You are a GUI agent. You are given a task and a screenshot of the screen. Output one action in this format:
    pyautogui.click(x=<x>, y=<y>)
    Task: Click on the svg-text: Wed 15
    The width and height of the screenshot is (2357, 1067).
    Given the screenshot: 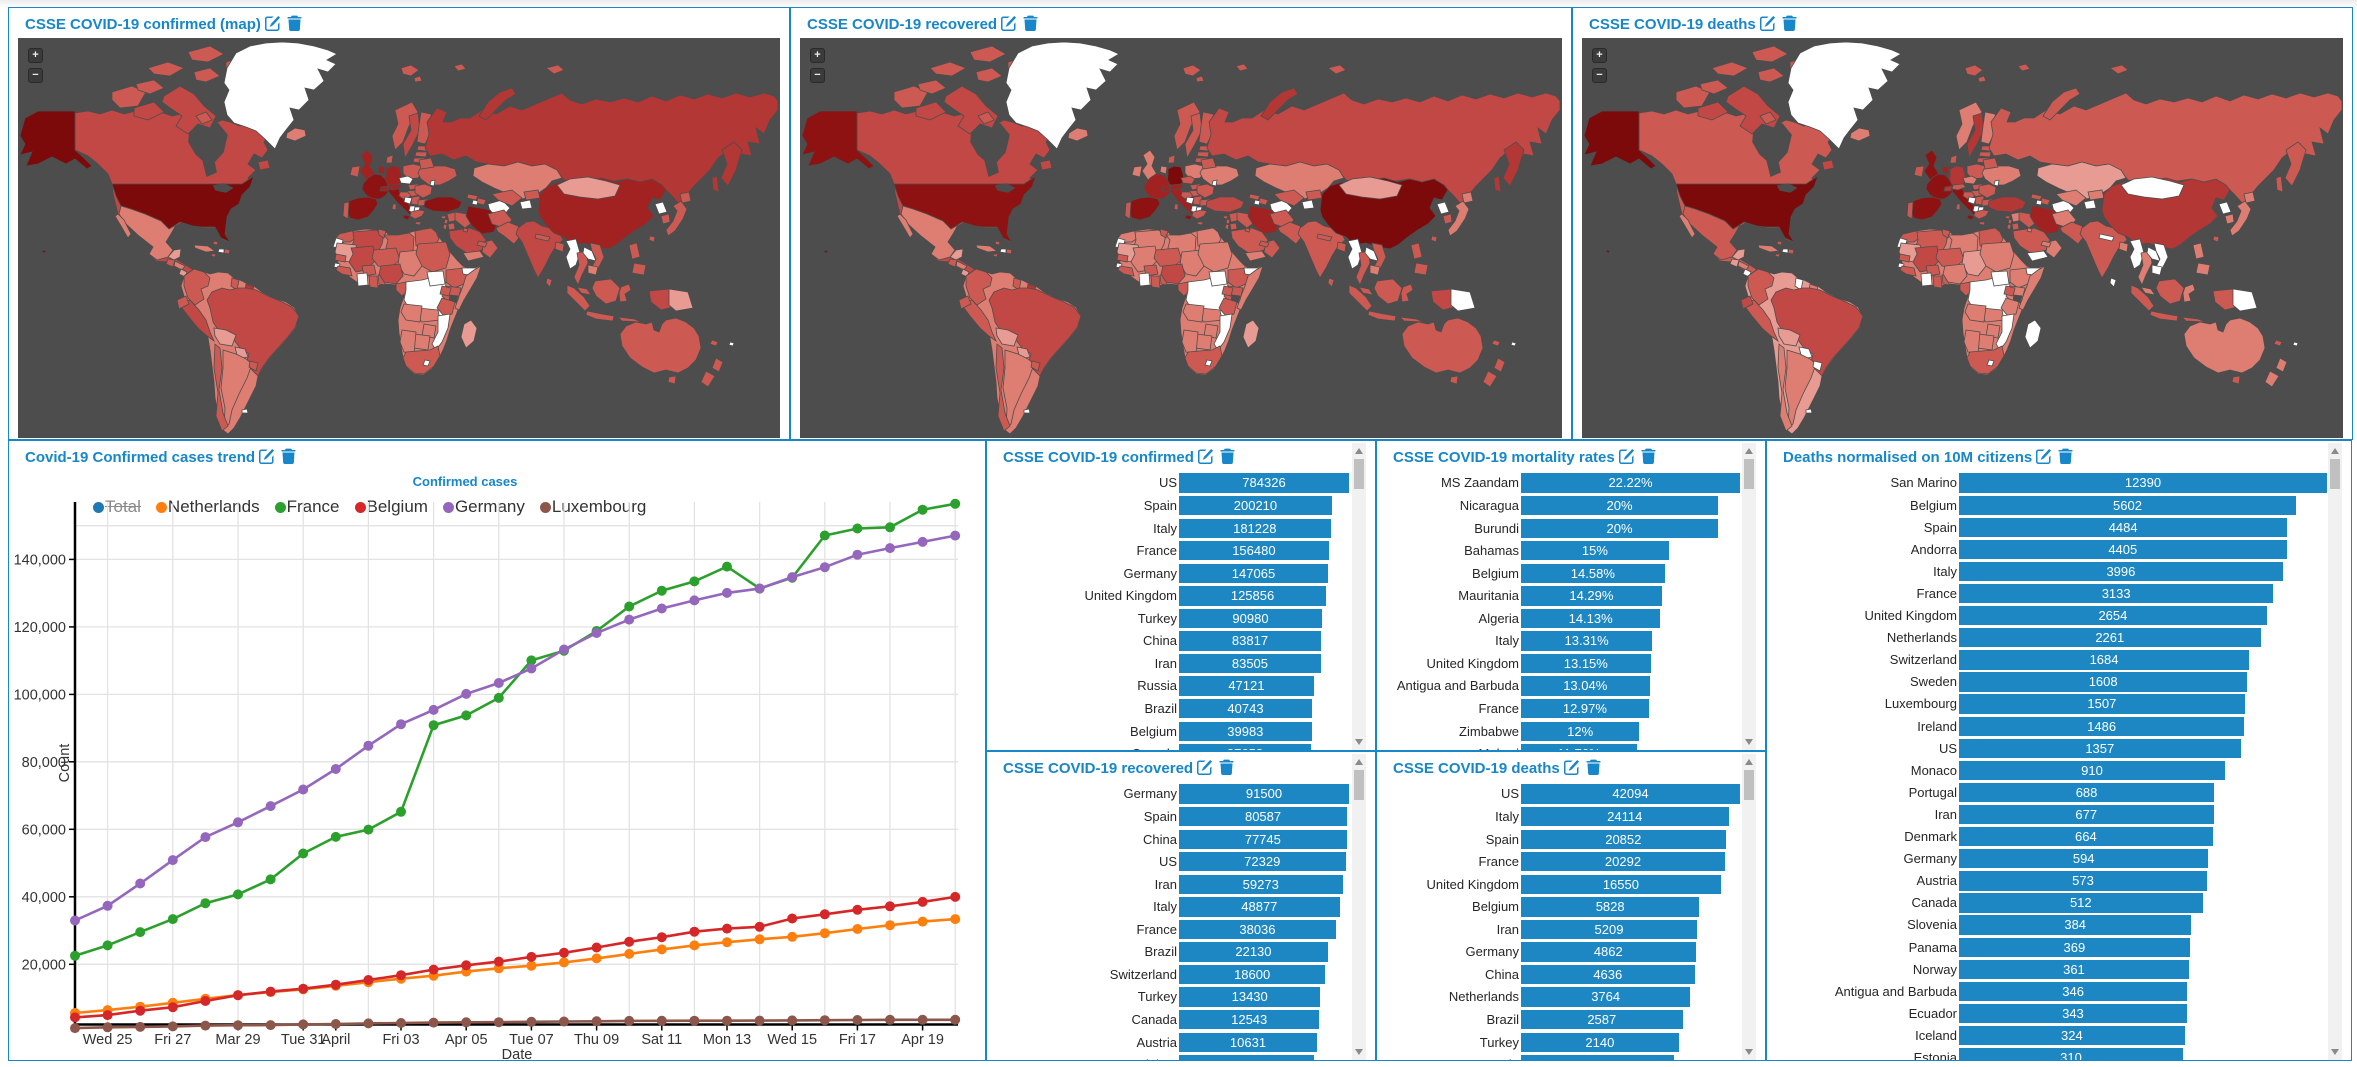 What is the action you would take?
    pyautogui.click(x=792, y=1040)
    